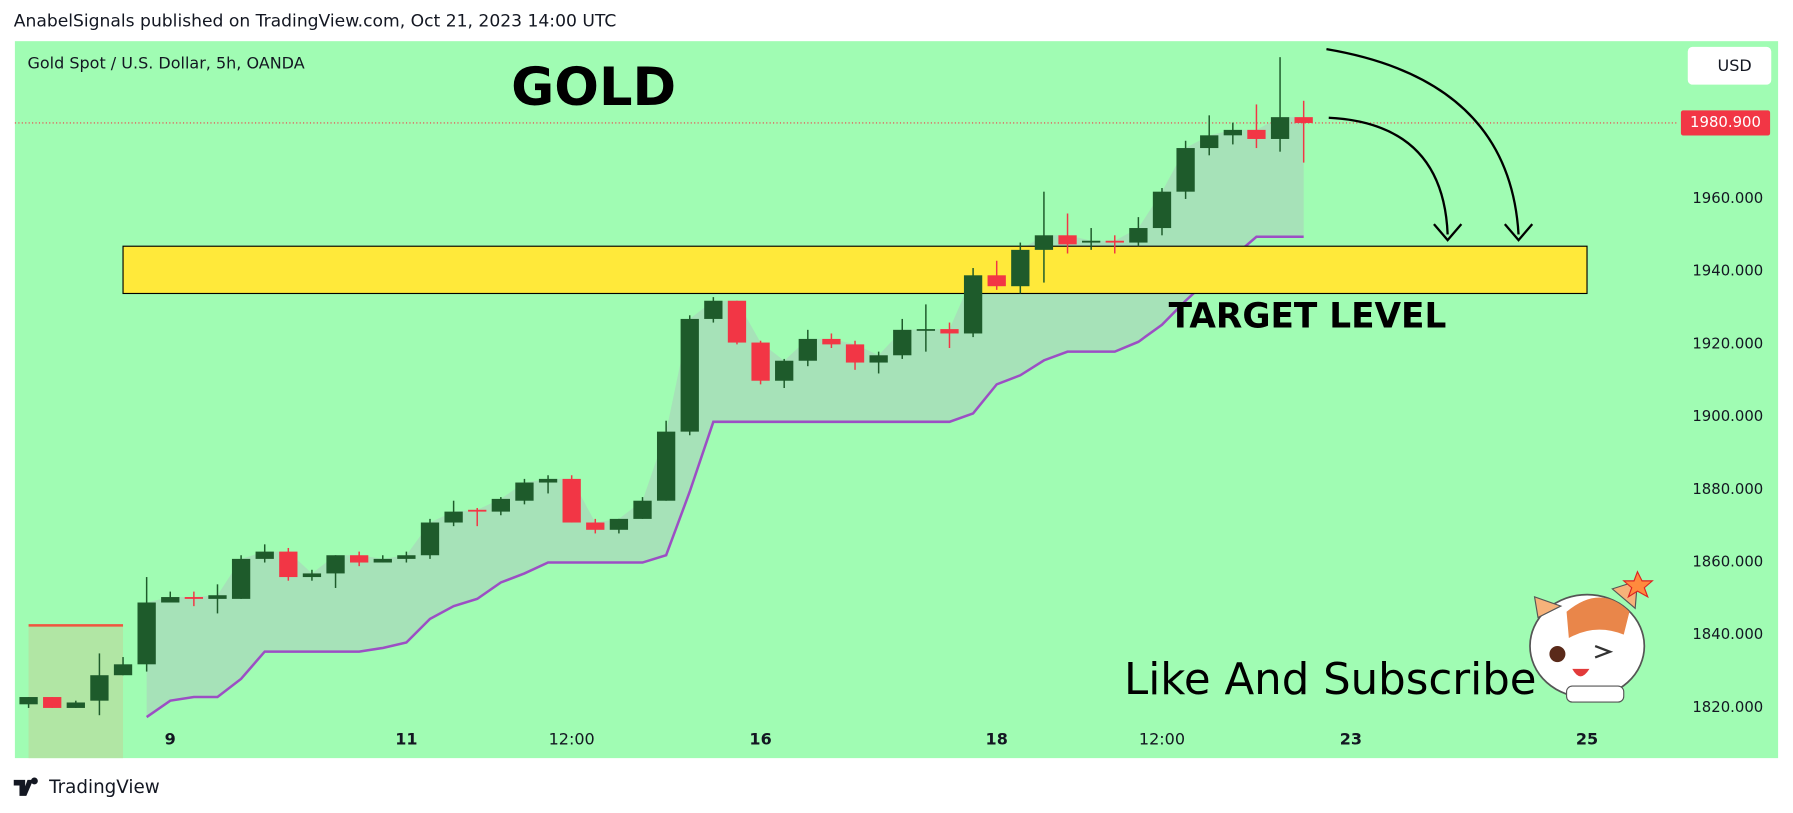 This screenshot has width=1793, height=813. I want to click on chart-title: GOLD, so click(593, 87).